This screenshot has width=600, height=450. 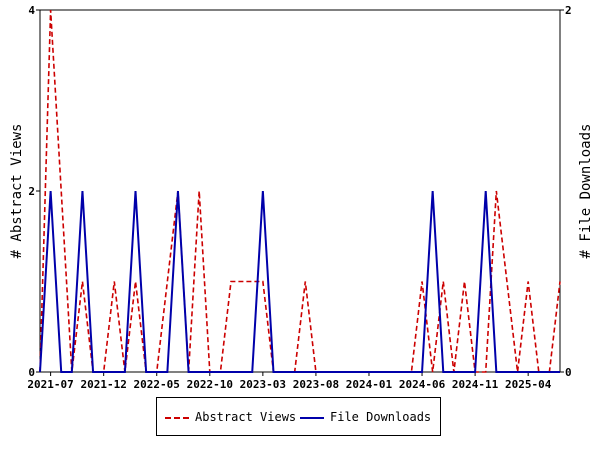 I want to click on x-tick-label: 2022-10, so click(x=210, y=384).